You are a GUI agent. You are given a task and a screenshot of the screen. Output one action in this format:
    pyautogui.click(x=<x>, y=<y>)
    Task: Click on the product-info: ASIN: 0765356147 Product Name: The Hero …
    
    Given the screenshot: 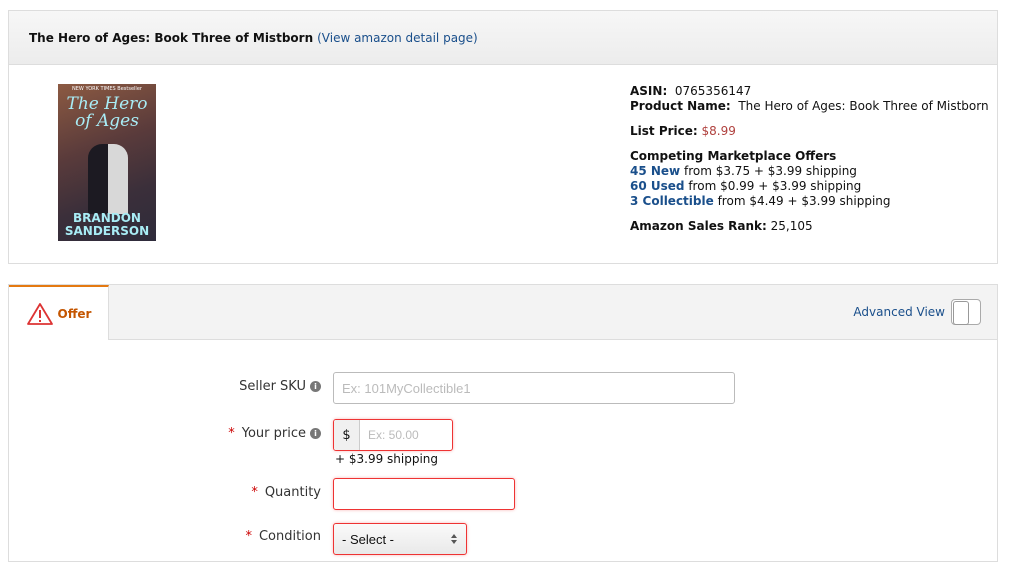 What is the action you would take?
    pyautogui.click(x=809, y=159)
    